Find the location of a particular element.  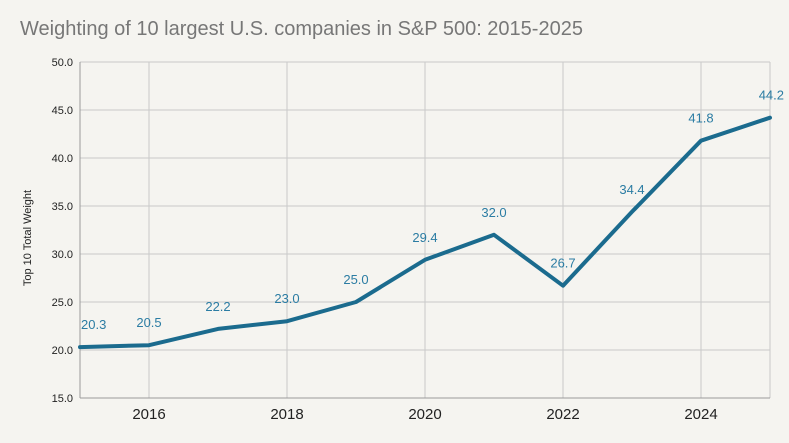

x-tick-label: 2018 is located at coordinates (286, 414).